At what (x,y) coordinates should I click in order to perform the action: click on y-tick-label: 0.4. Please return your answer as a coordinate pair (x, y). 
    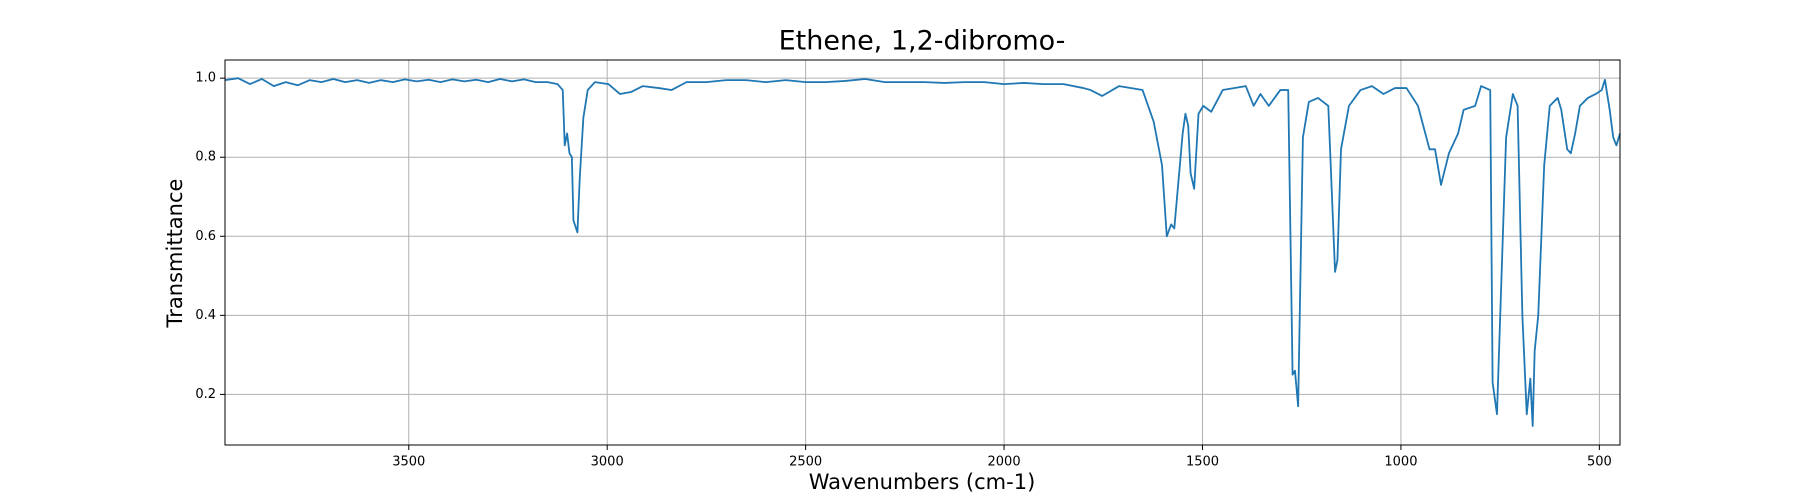
    Looking at the image, I should click on (205, 315).